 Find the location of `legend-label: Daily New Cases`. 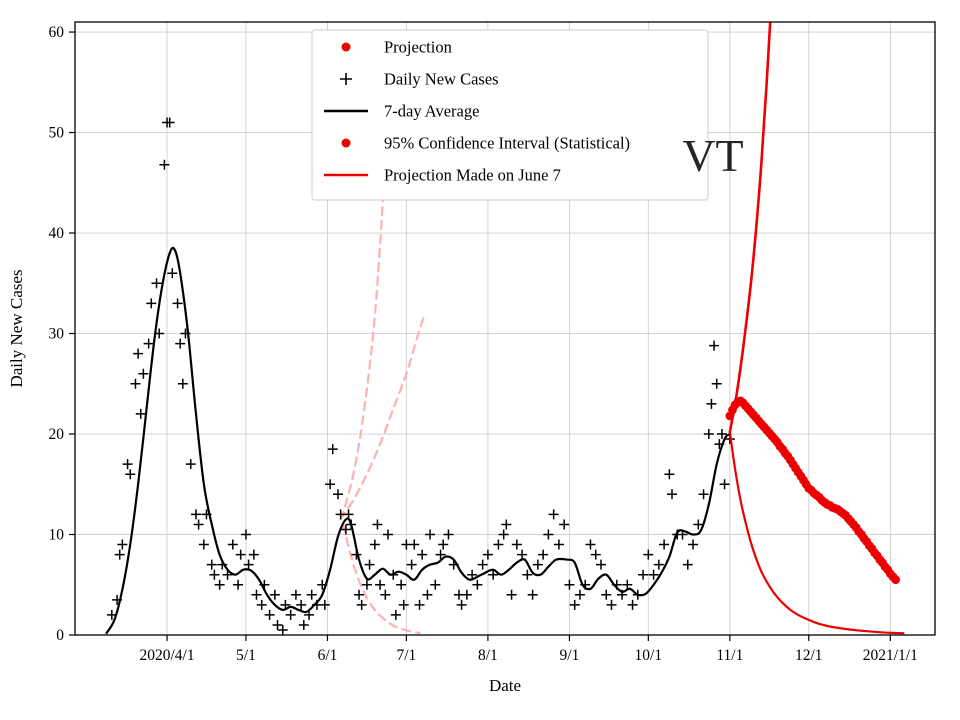

legend-label: Daily New Cases is located at coordinates (441, 79).